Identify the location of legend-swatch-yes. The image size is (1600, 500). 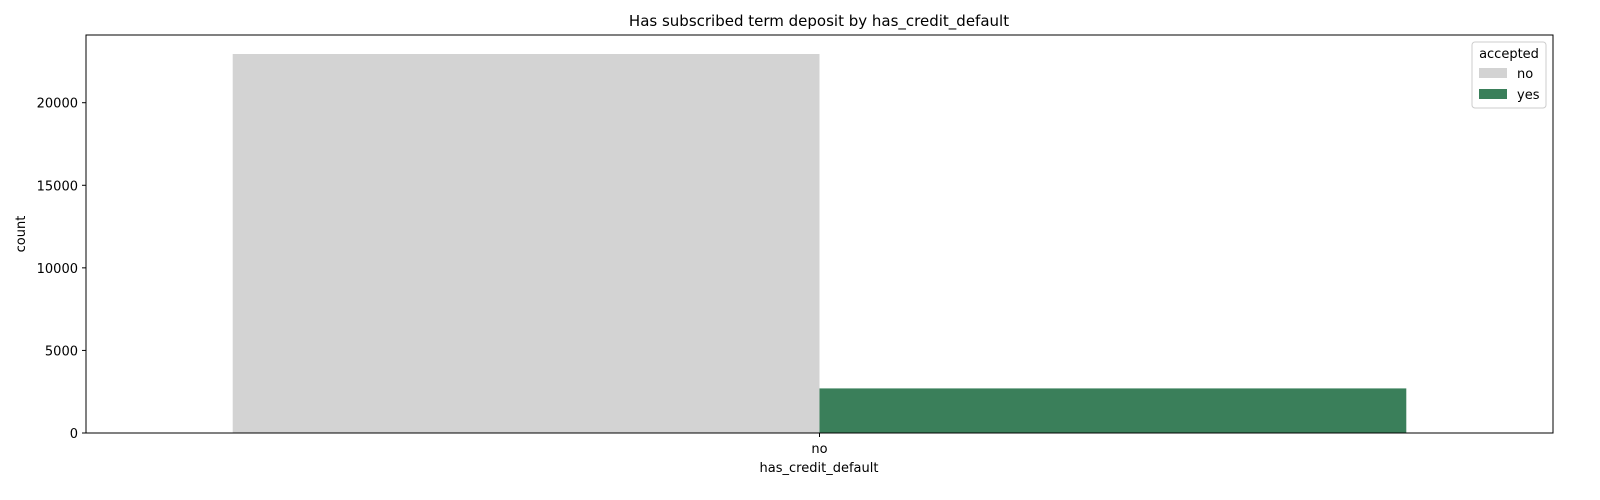
(1493, 94).